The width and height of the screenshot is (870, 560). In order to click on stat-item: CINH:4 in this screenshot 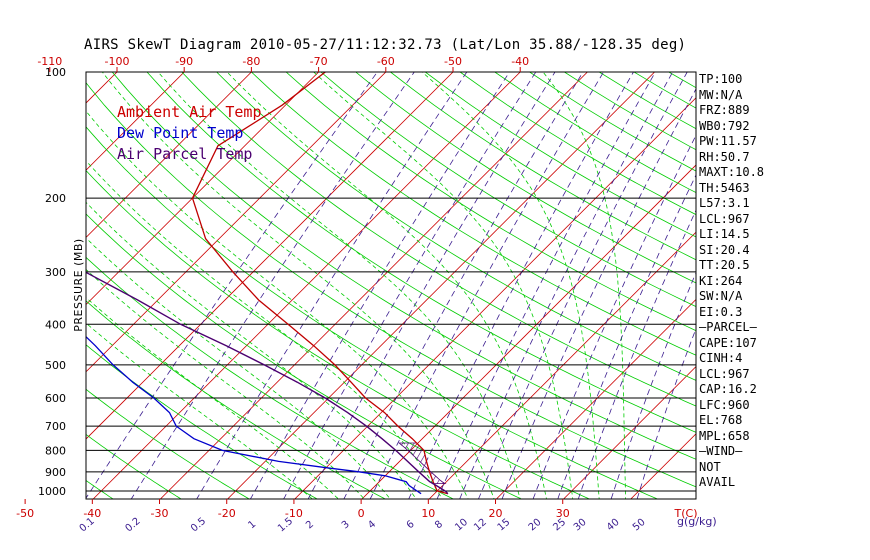, I will do `click(721, 358)`.